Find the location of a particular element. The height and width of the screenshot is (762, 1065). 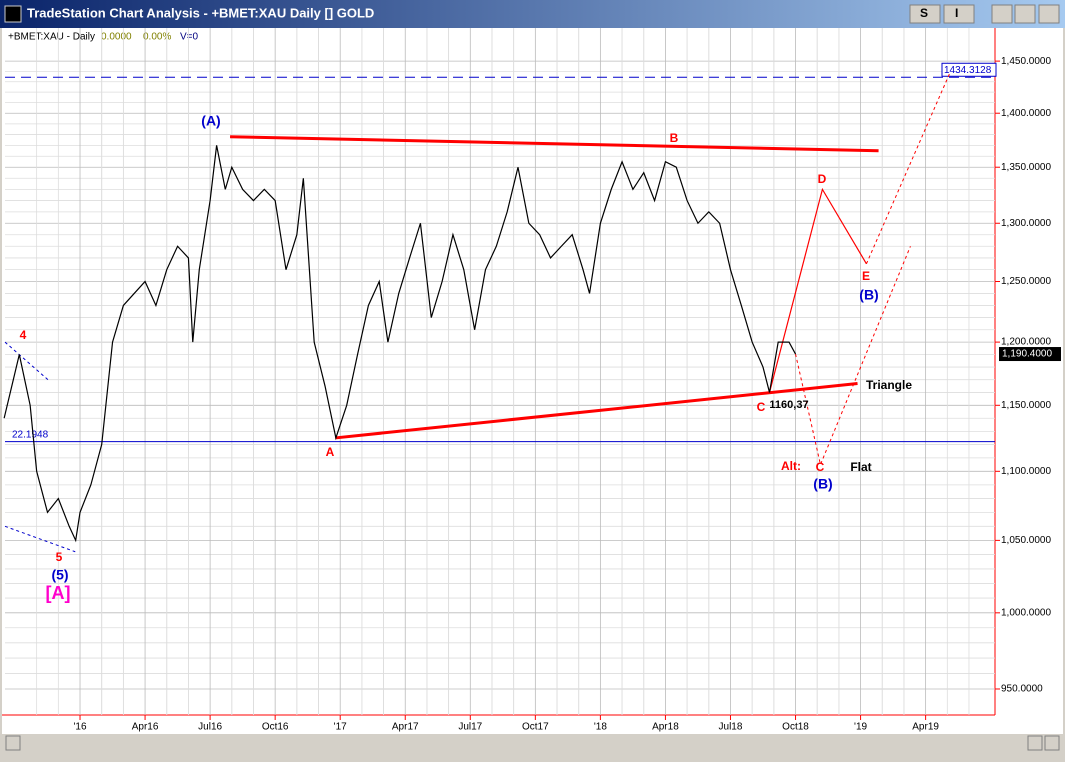

i-label: I is located at coordinates (956, 13).